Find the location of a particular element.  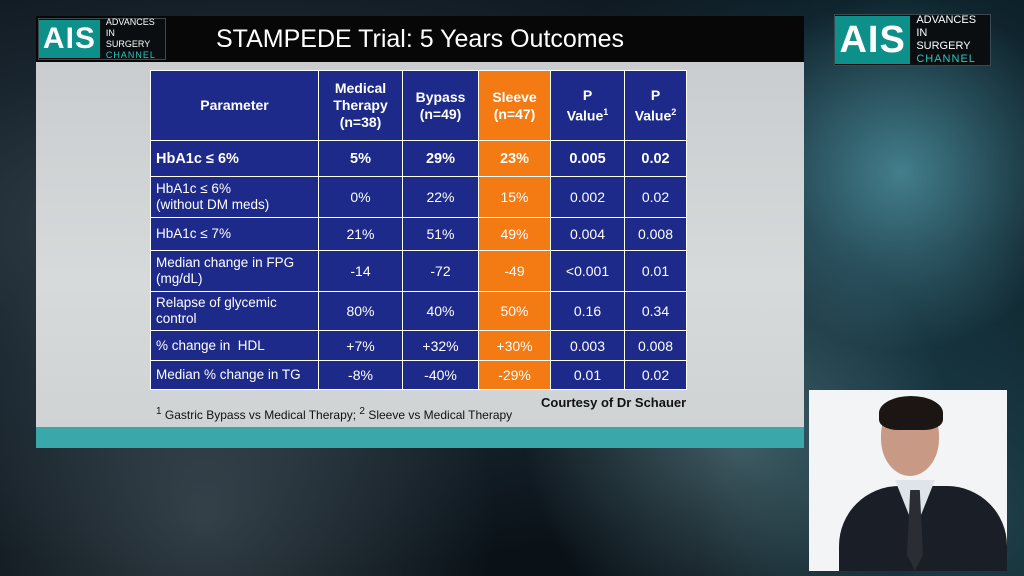

cell-sleeve: 23% is located at coordinates (514, 158).